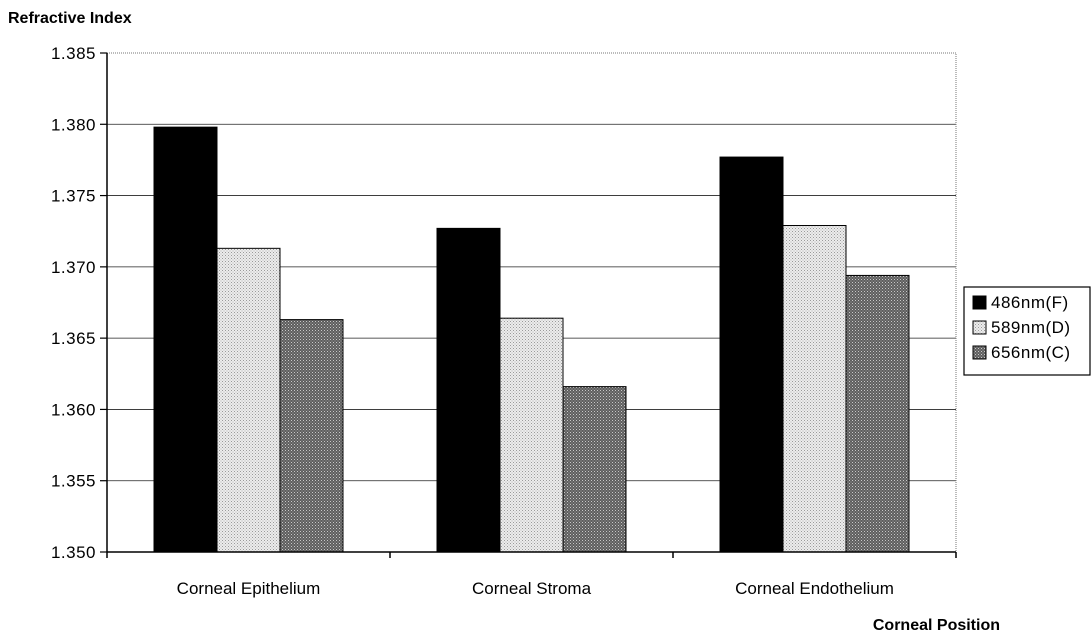  What do you see at coordinates (1030, 302) in the screenshot?
I see `legend-label: 486nm(F)` at bounding box center [1030, 302].